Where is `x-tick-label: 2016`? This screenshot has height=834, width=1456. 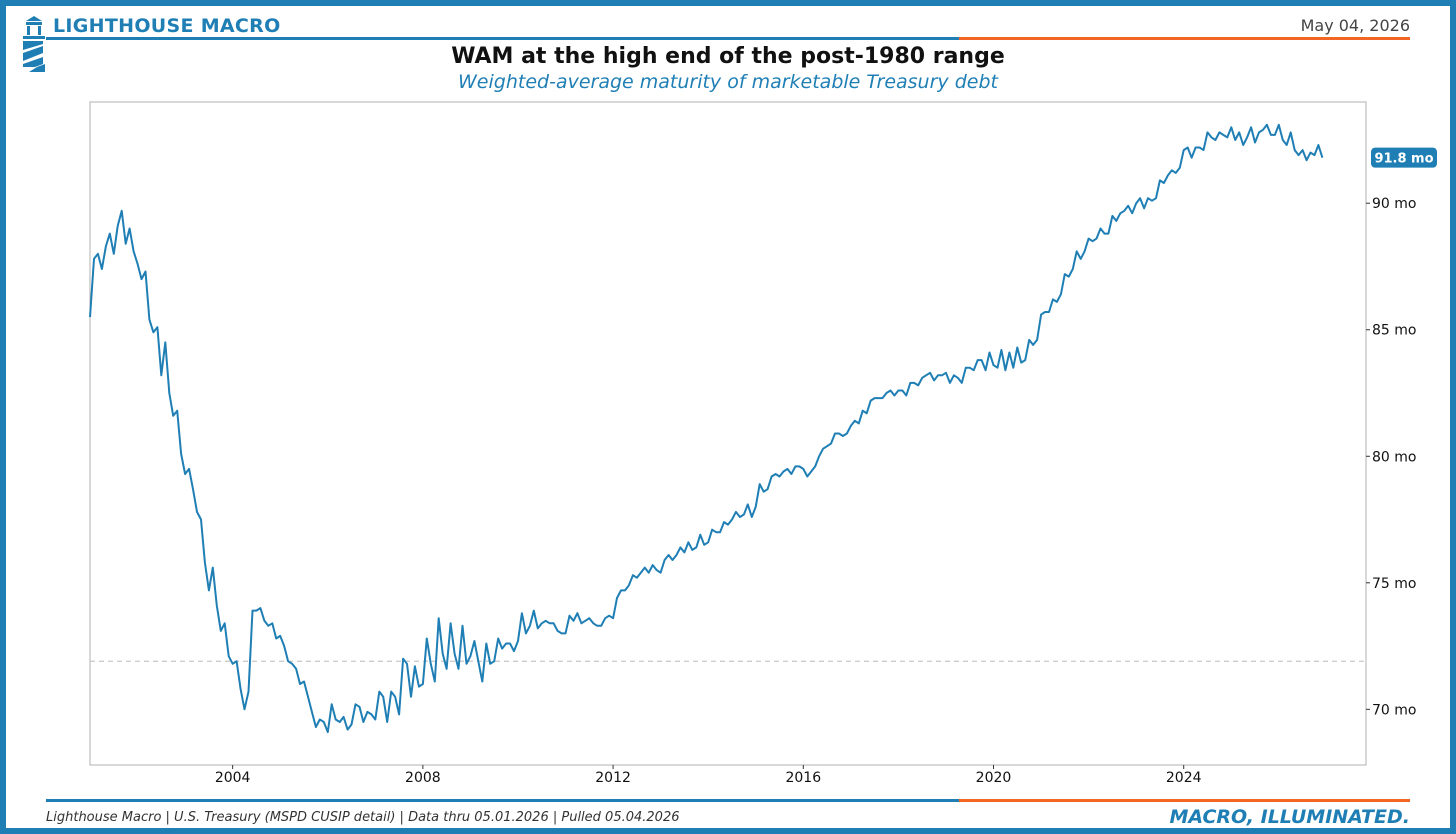 x-tick-label: 2016 is located at coordinates (803, 778).